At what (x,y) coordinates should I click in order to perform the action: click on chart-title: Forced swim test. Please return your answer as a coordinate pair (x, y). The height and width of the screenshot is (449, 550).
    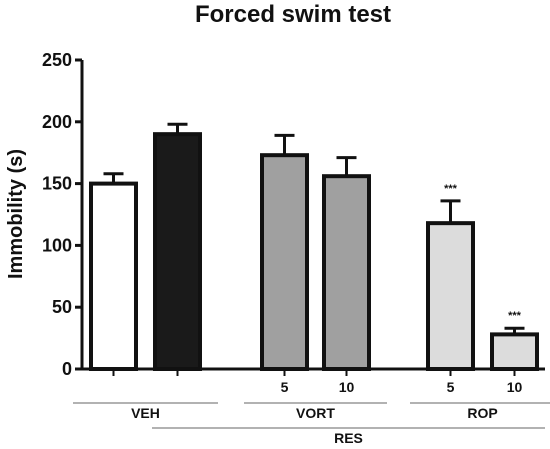
    Looking at the image, I should click on (293, 14).